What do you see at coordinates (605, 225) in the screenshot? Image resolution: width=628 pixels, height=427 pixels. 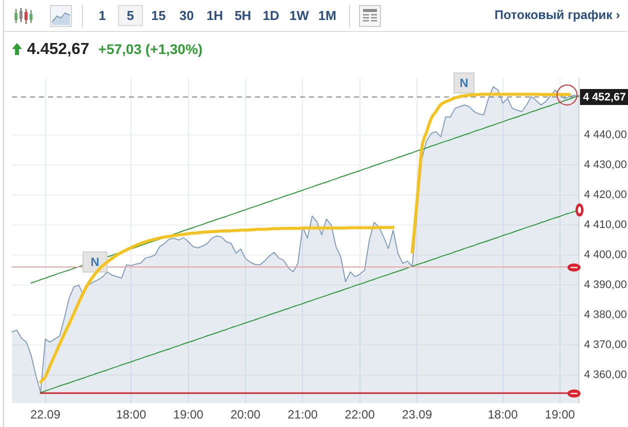 I see `y-tick-label: 4 410,00` at bounding box center [605, 225].